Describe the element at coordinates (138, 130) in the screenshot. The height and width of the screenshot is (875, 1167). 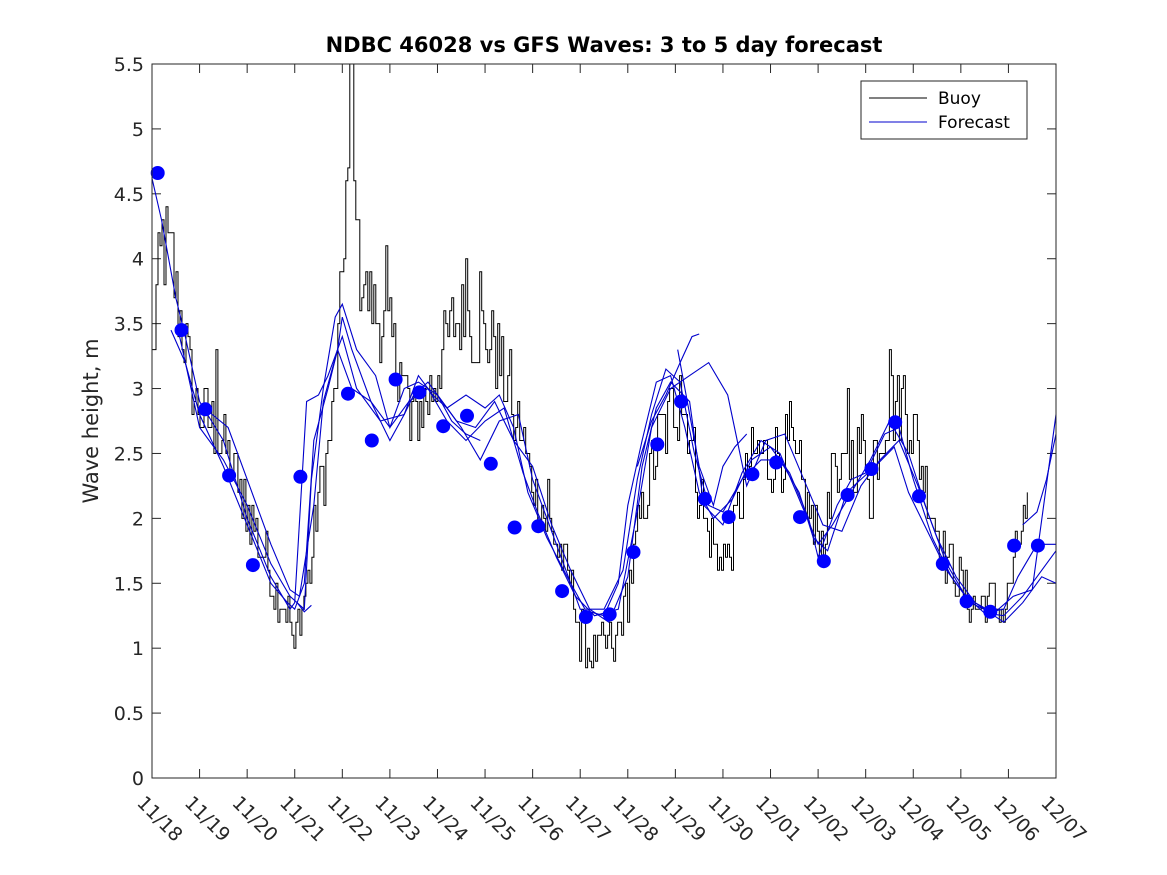
I see `y-tick-label: 5` at that location.